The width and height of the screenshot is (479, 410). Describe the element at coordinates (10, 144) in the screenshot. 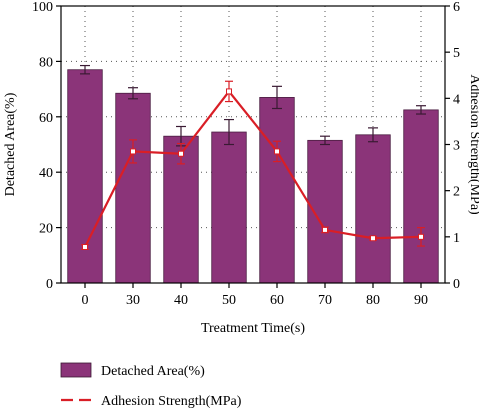

I see `y-axis-title: Detached Area(%)` at that location.